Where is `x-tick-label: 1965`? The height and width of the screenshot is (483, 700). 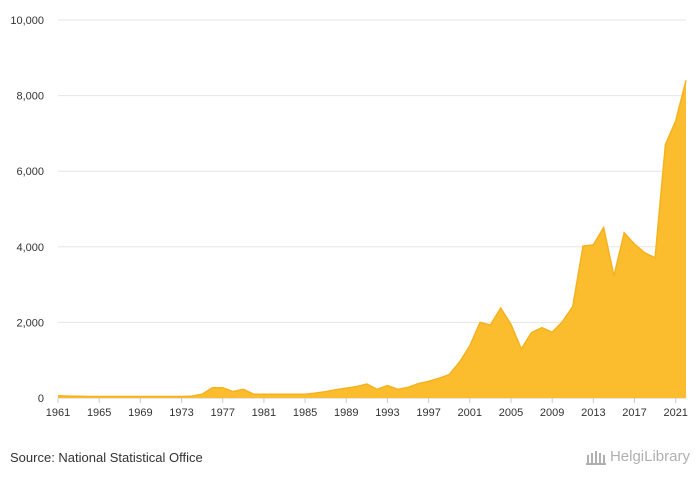
x-tick-label: 1965 is located at coordinates (99, 413).